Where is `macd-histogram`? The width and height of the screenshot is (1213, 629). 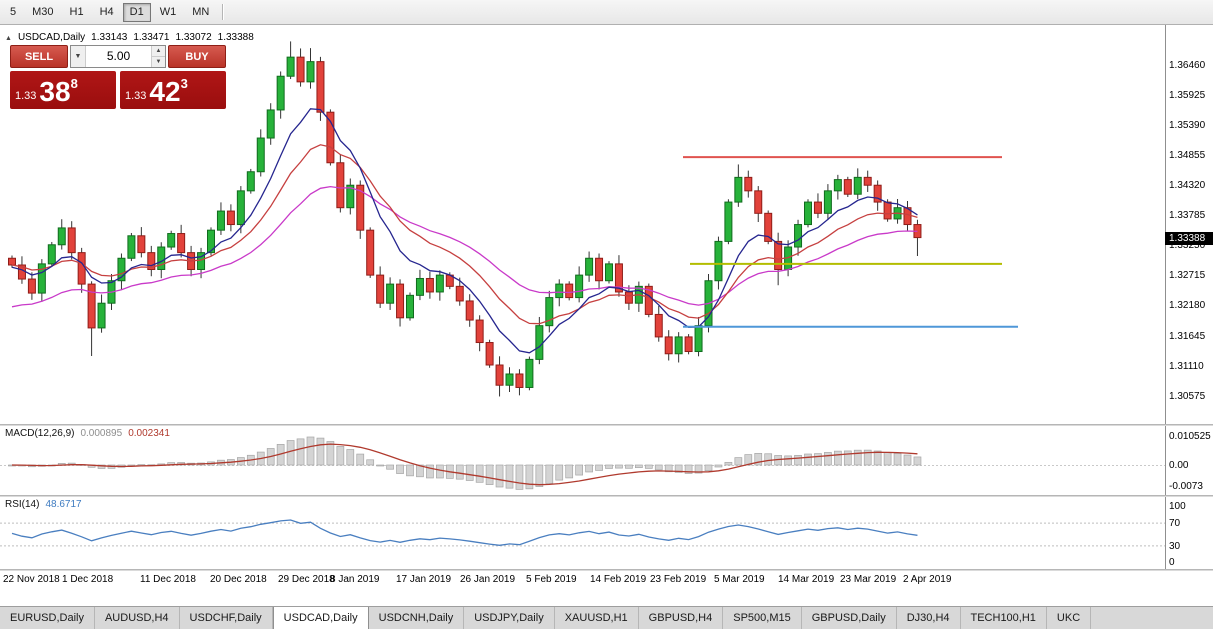 macd-histogram is located at coordinates (465, 463).